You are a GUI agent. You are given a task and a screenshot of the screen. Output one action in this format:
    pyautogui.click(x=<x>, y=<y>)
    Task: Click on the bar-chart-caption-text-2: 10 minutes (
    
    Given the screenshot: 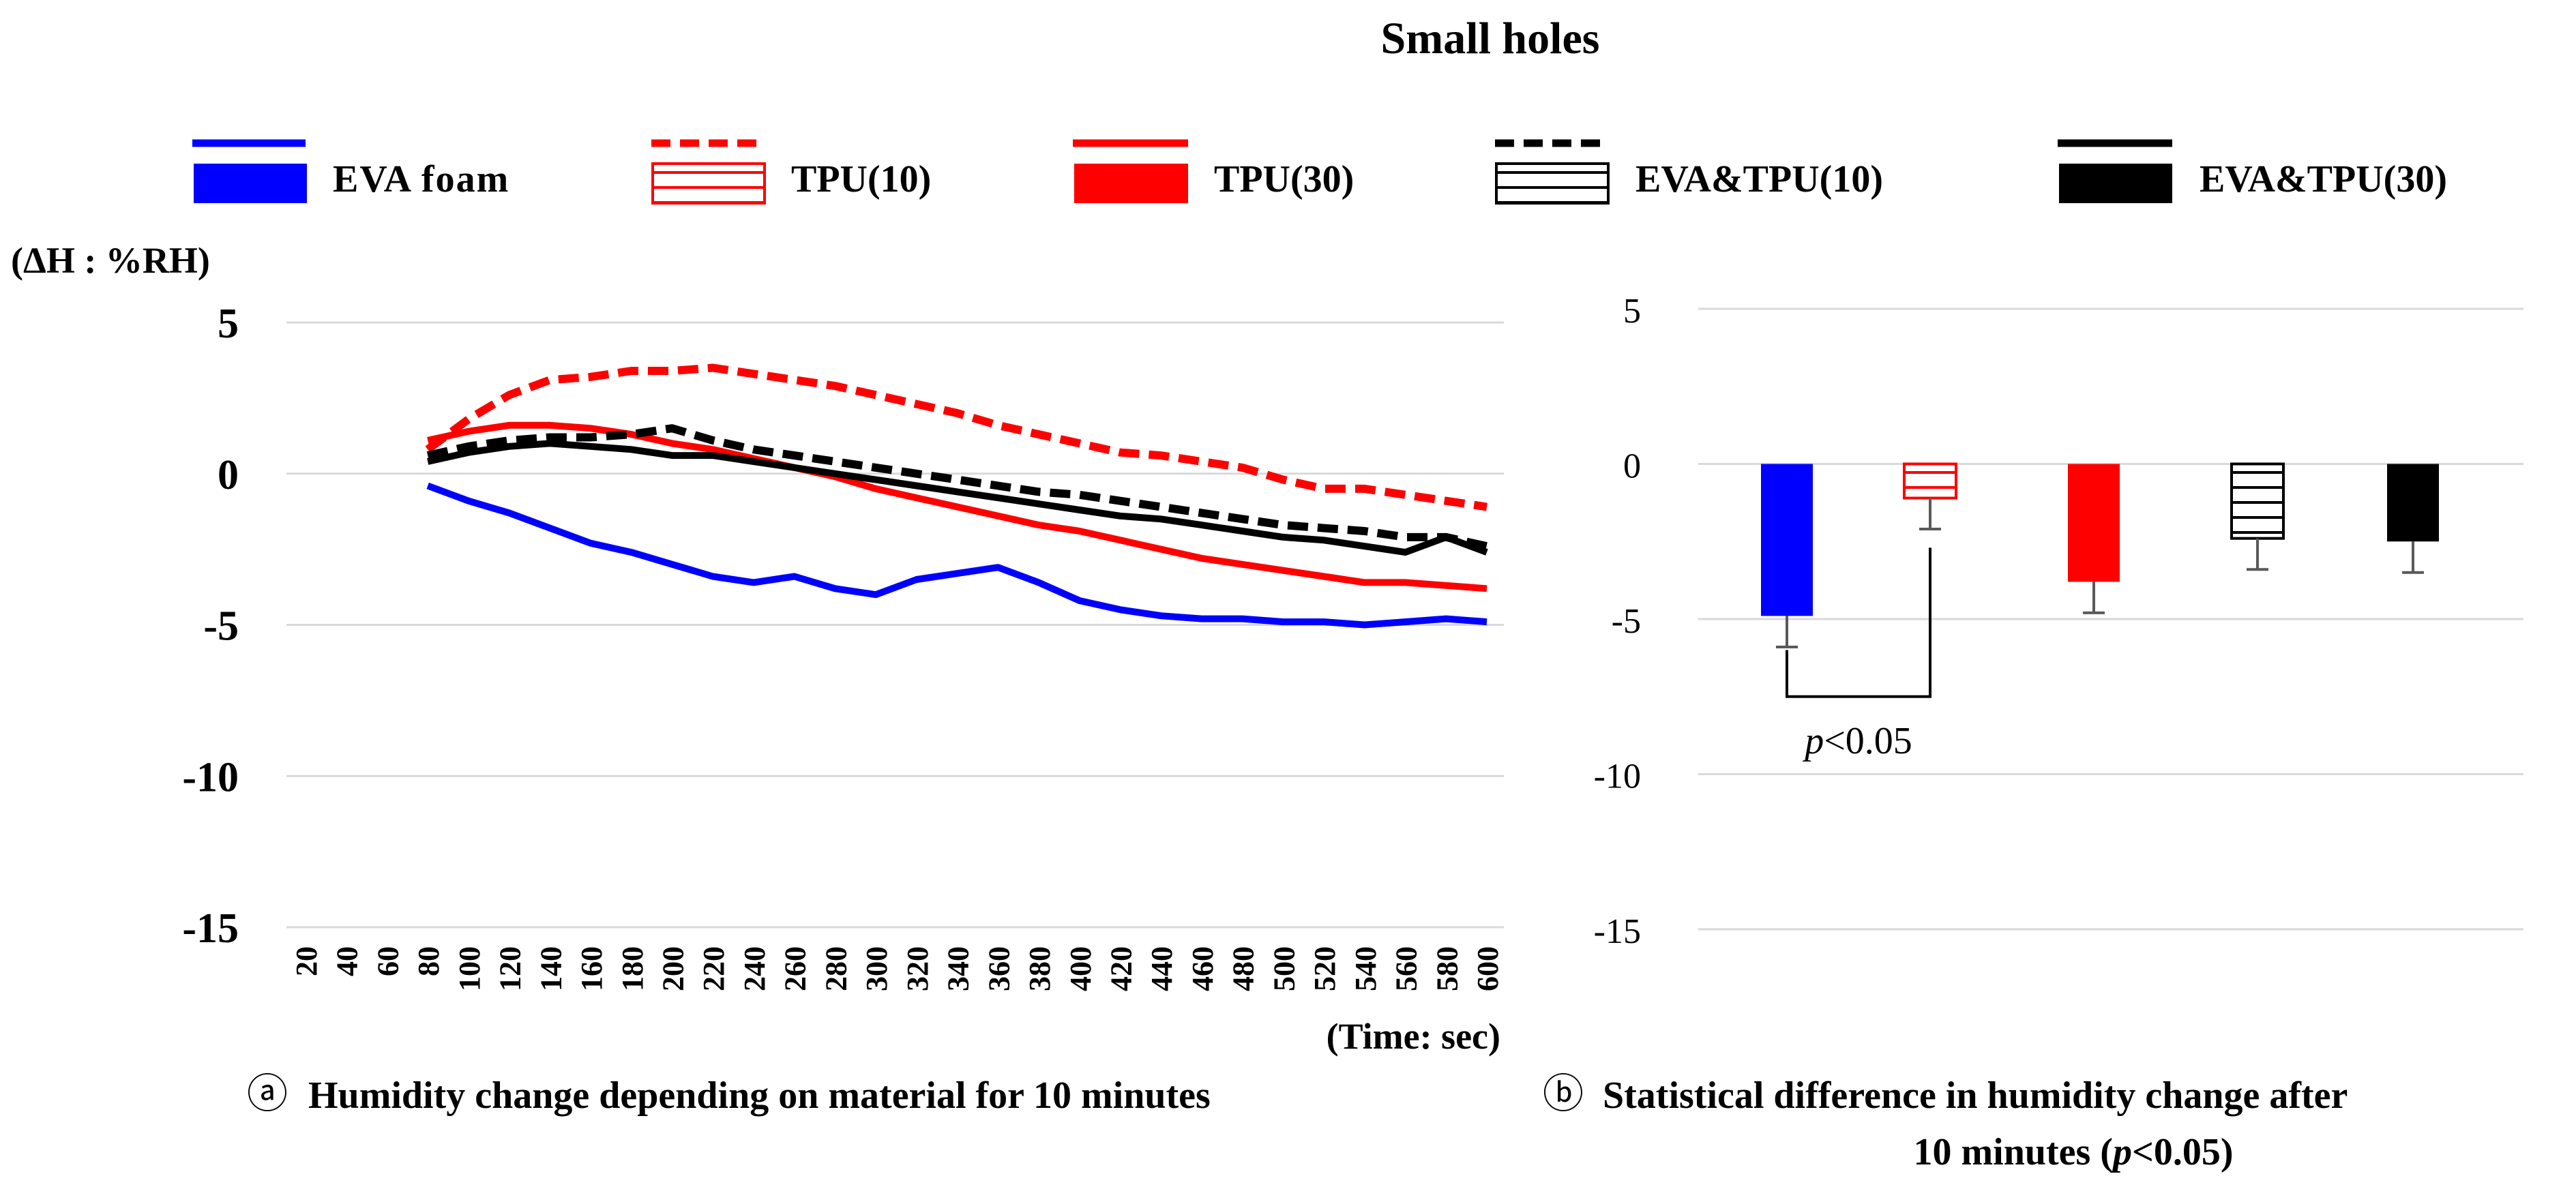 What is the action you would take?
    pyautogui.click(x=2012, y=1152)
    